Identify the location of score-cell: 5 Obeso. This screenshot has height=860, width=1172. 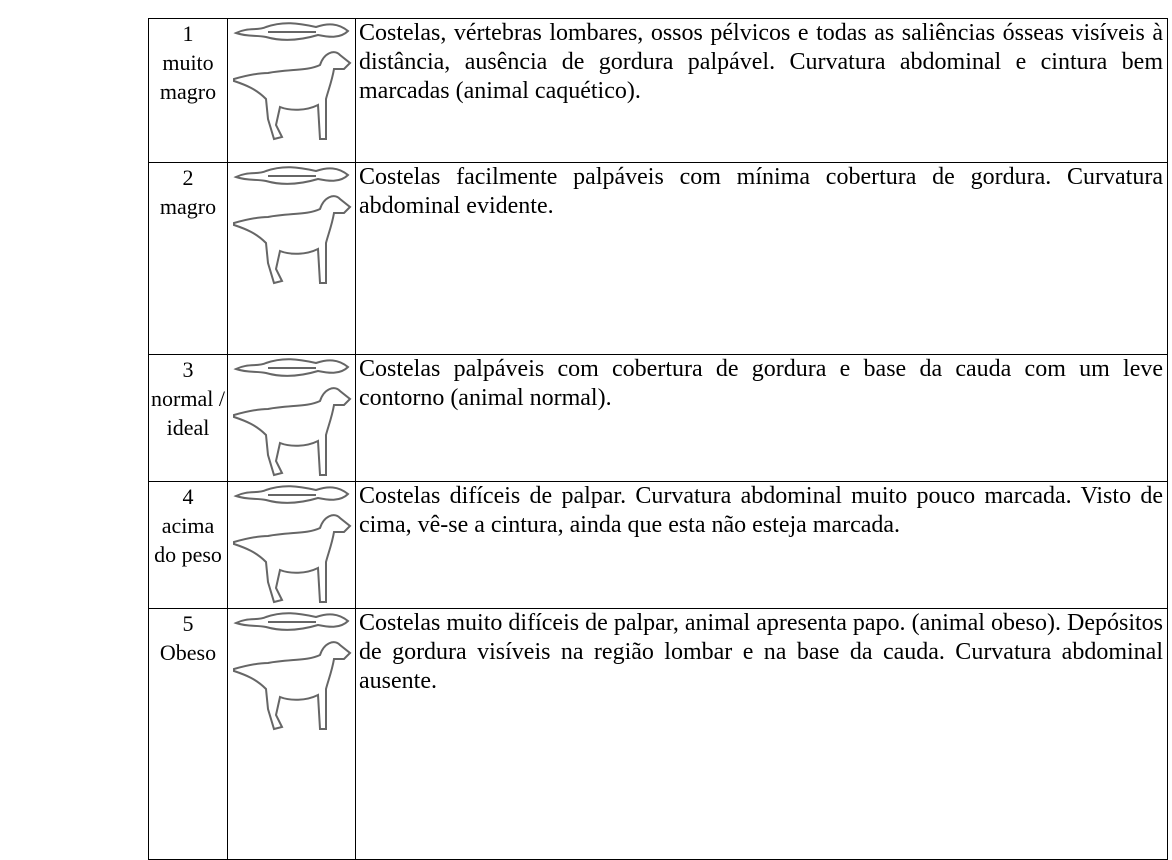
(188, 734).